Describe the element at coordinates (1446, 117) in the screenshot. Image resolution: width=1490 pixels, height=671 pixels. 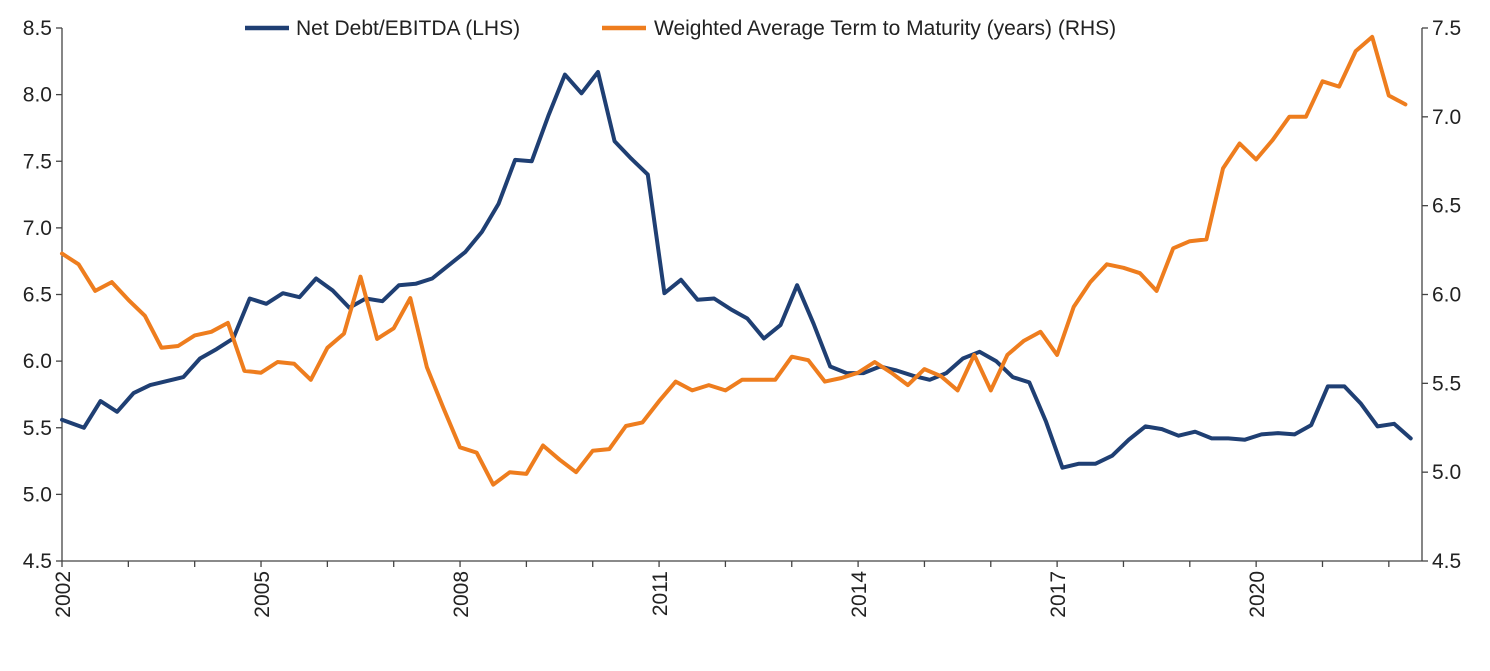
I see `y-right-tick-label: 7.0` at that location.